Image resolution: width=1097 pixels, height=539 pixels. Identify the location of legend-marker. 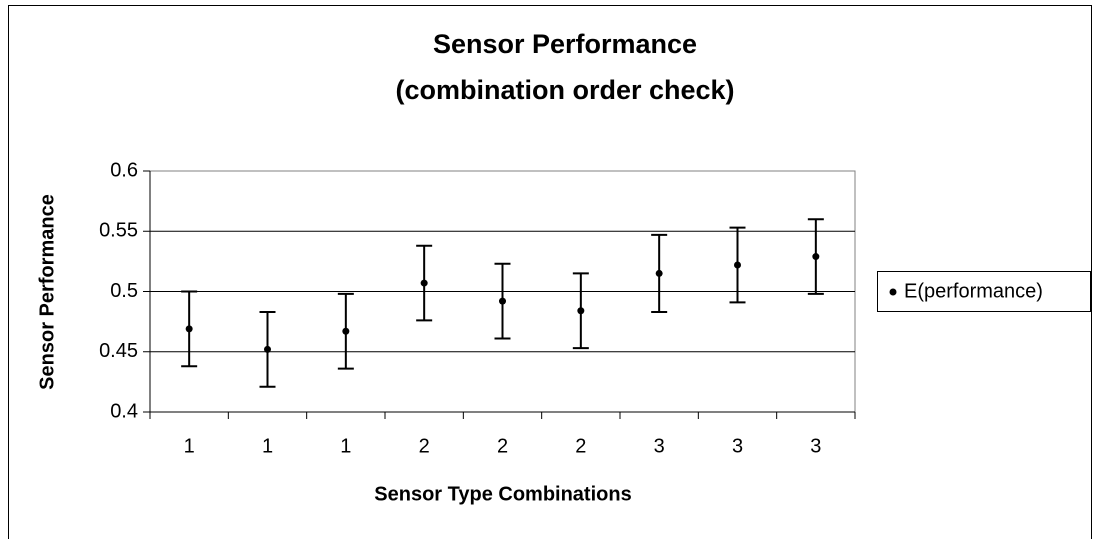
(893, 292).